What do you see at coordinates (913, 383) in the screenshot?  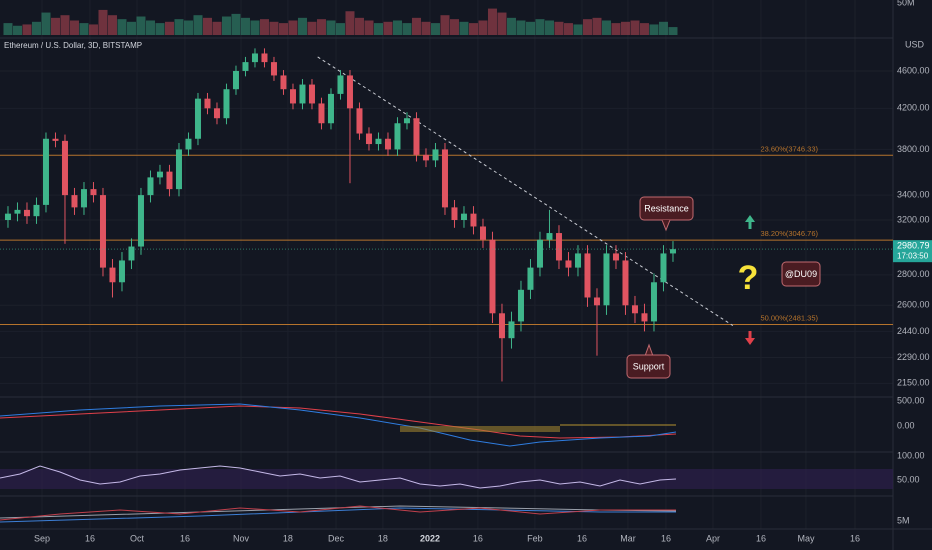 I see `y-tick-label: 2150.00` at bounding box center [913, 383].